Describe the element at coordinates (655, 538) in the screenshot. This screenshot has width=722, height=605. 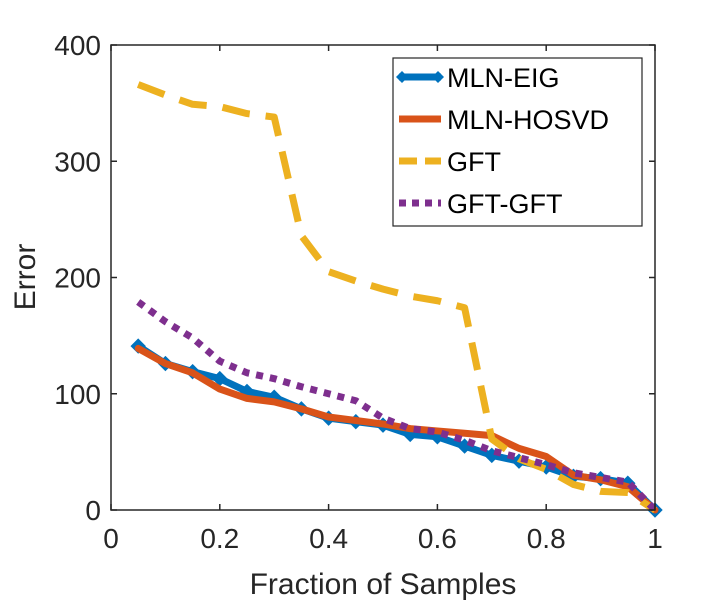
I see `x-tick-label: 1` at that location.